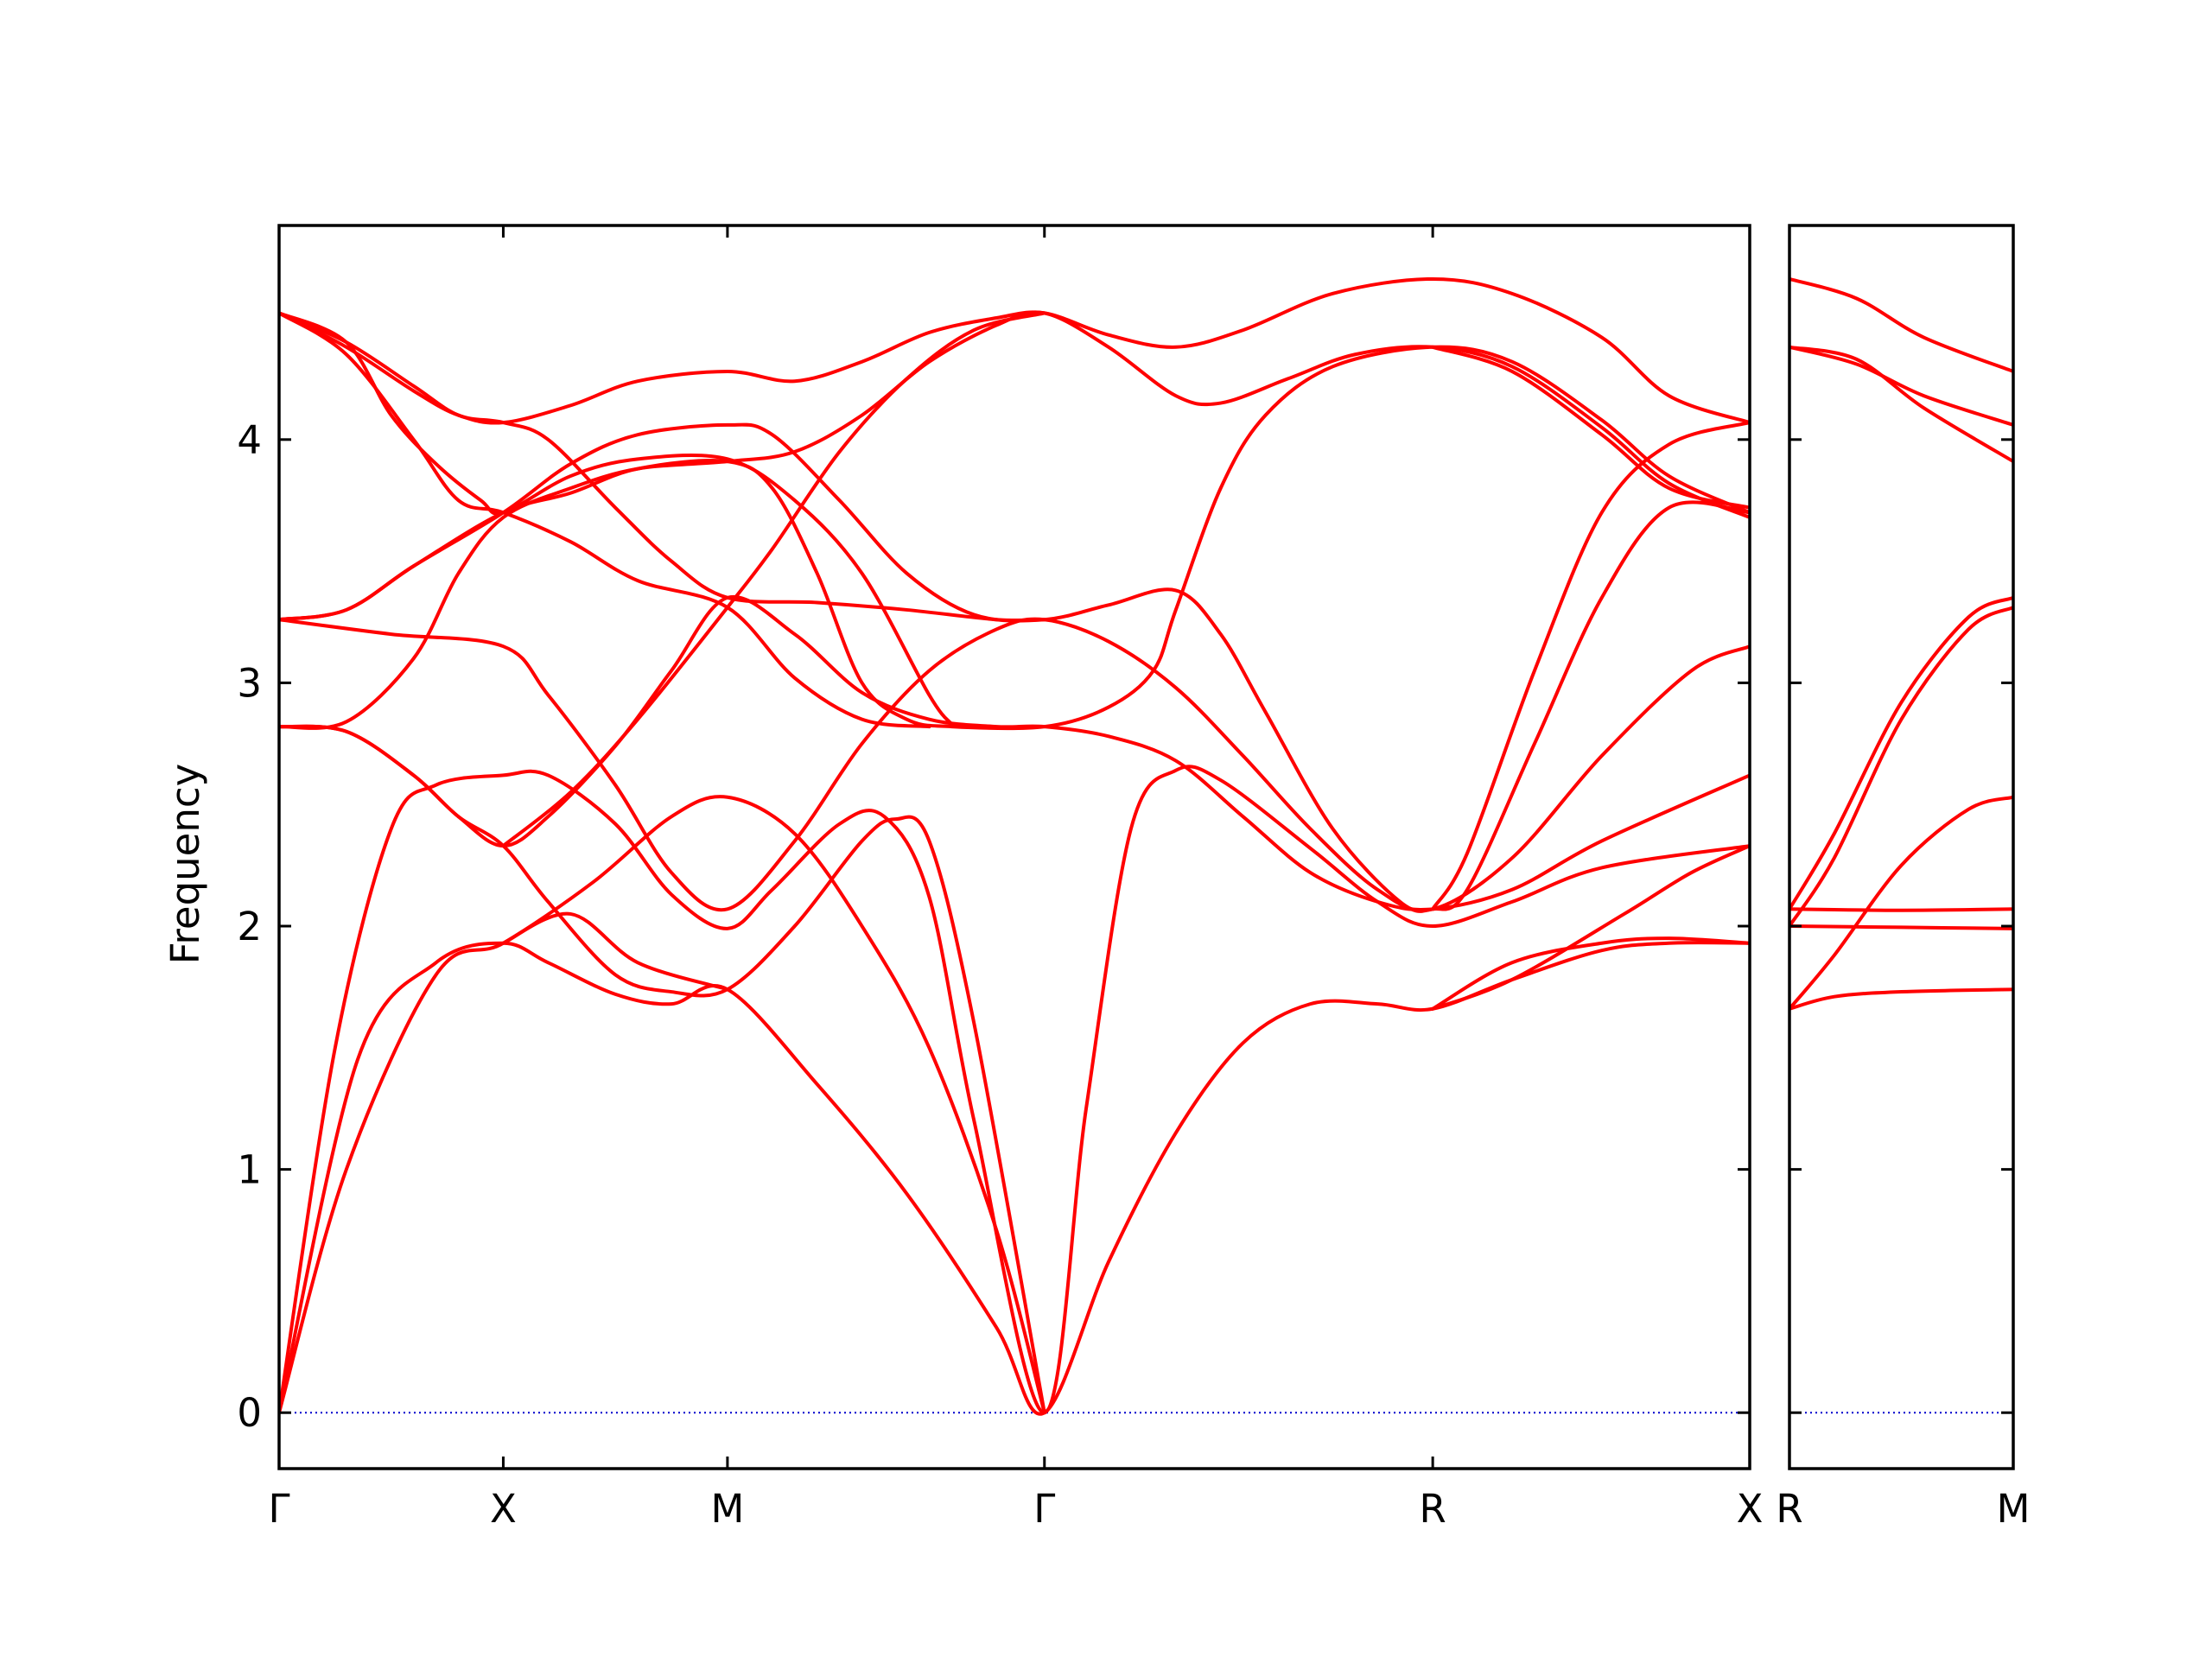 This screenshot has width=2212, height=1663. What do you see at coordinates (185, 864) in the screenshot?
I see `y-axis-label: Frequency` at bounding box center [185, 864].